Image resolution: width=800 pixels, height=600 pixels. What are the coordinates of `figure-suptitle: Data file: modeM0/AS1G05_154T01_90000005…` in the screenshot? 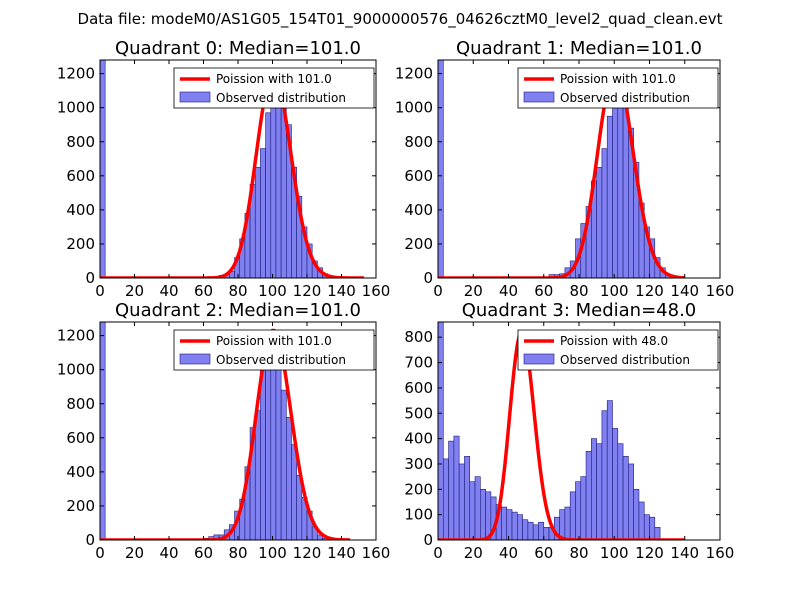 It's located at (400, 19).